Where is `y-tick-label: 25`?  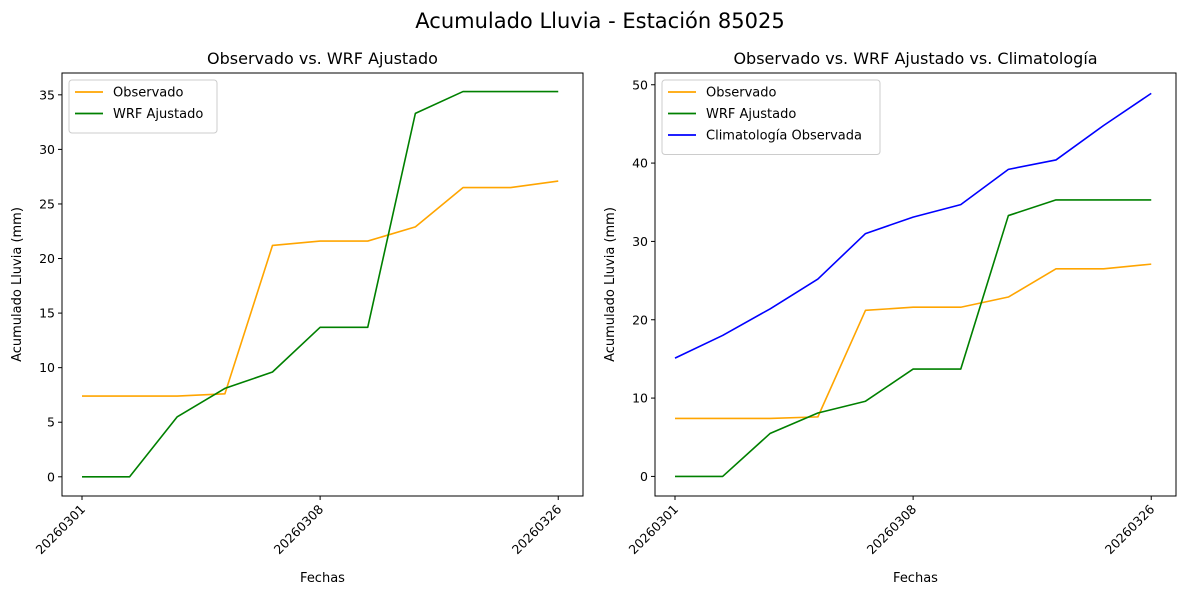
y-tick-label: 25 is located at coordinates (47, 203).